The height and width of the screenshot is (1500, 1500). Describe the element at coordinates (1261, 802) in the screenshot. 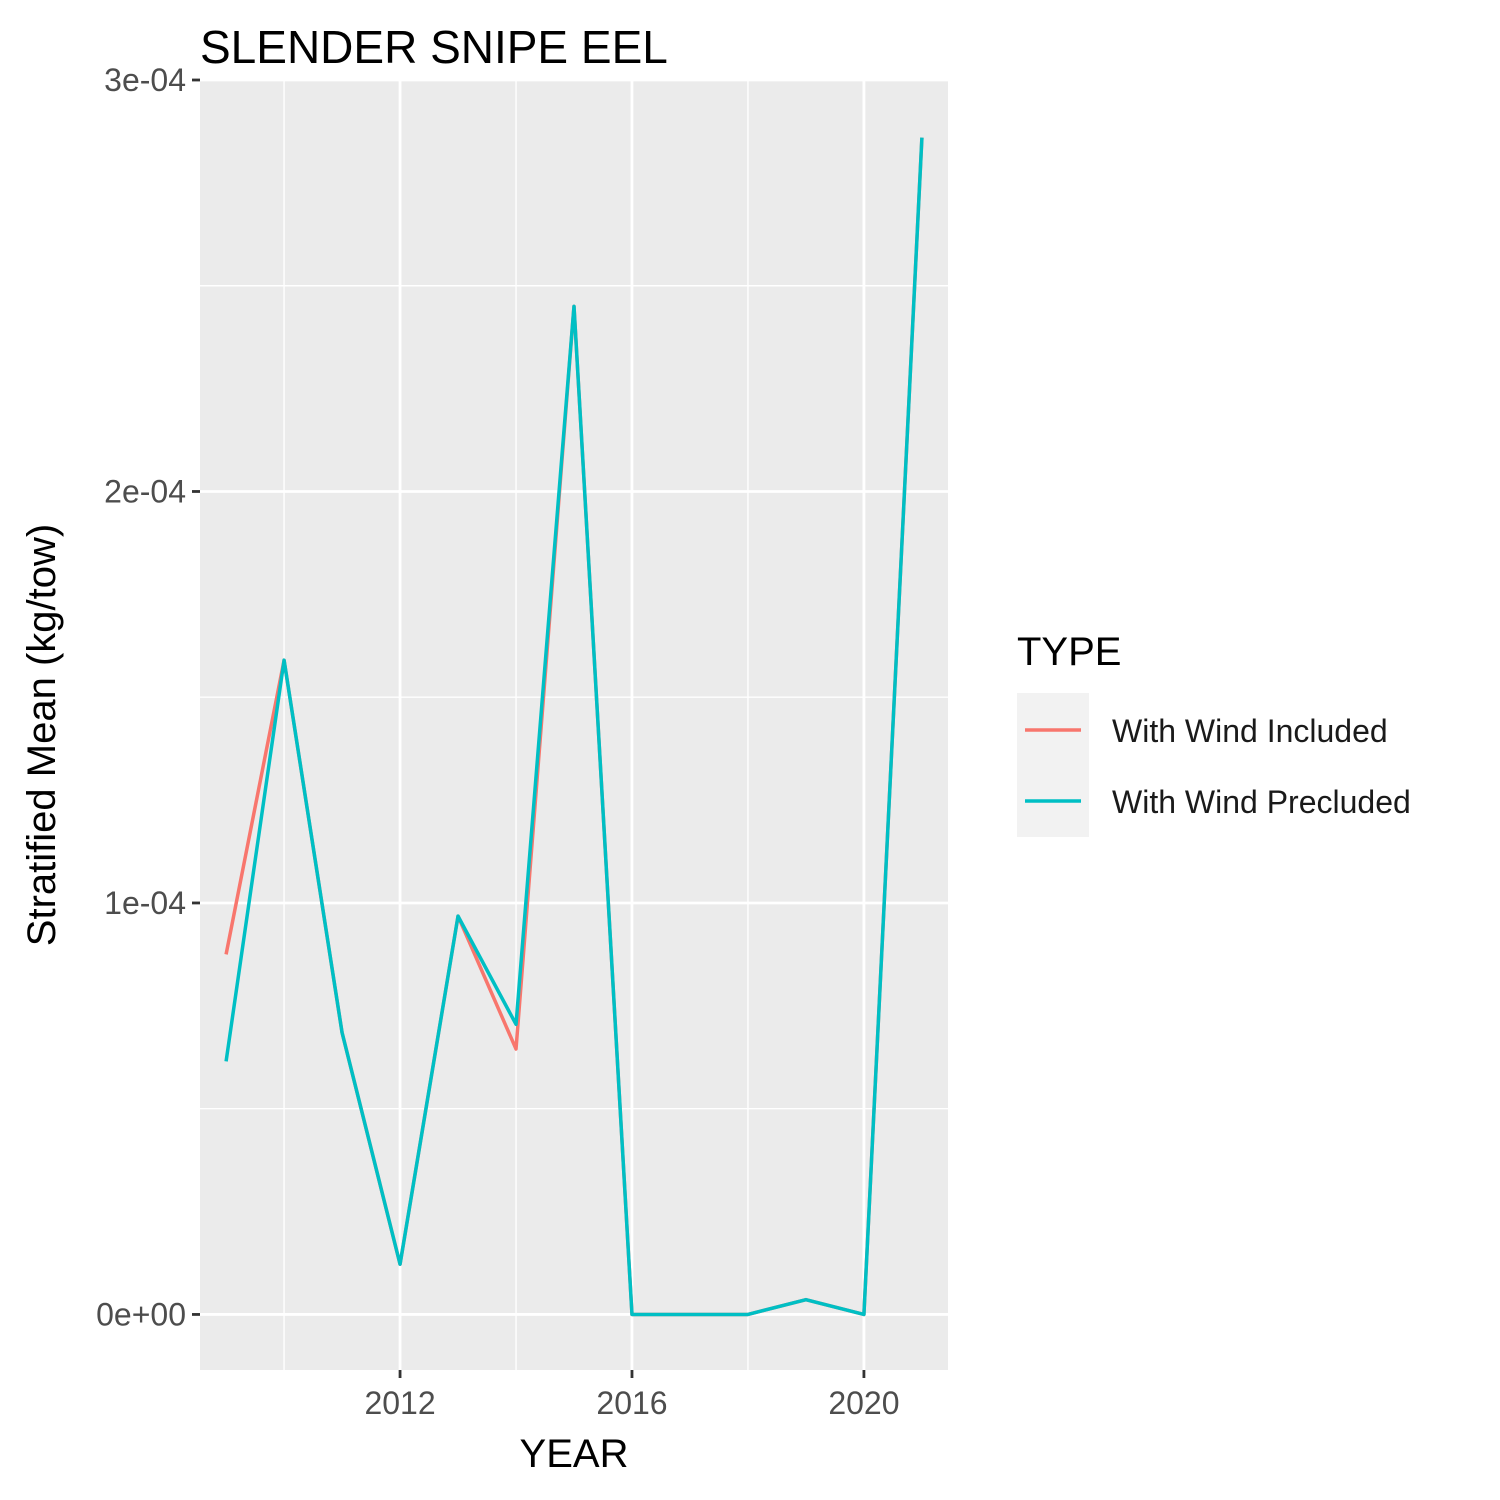

I see `legend-label-with-wind-precluded: With Wind Precluded` at that location.